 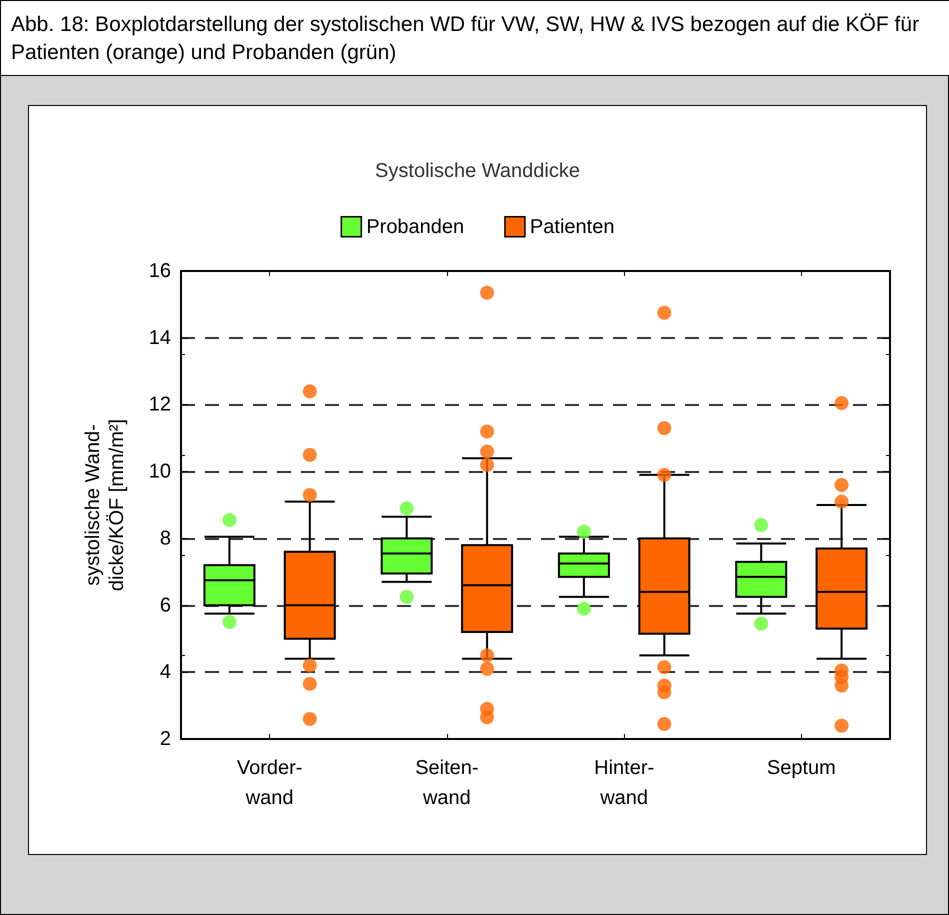 What do you see at coordinates (165, 672) in the screenshot?
I see `y-tick-label: 4` at bounding box center [165, 672].